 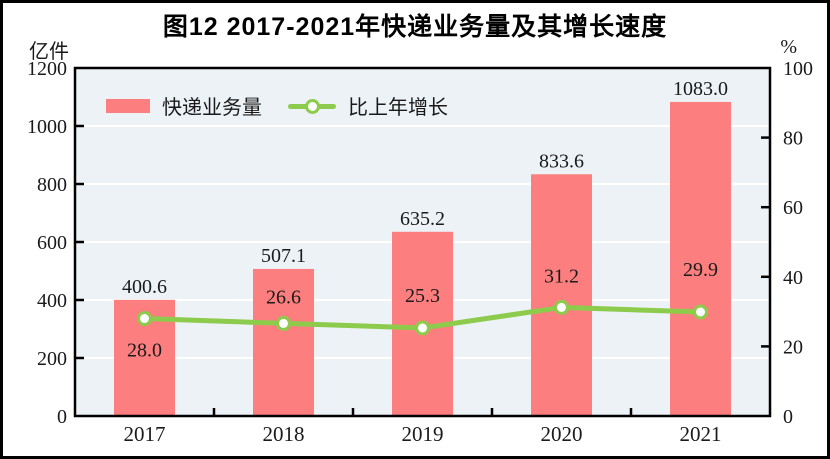 I want to click on bar-value-label: 833.6, so click(x=561, y=161).